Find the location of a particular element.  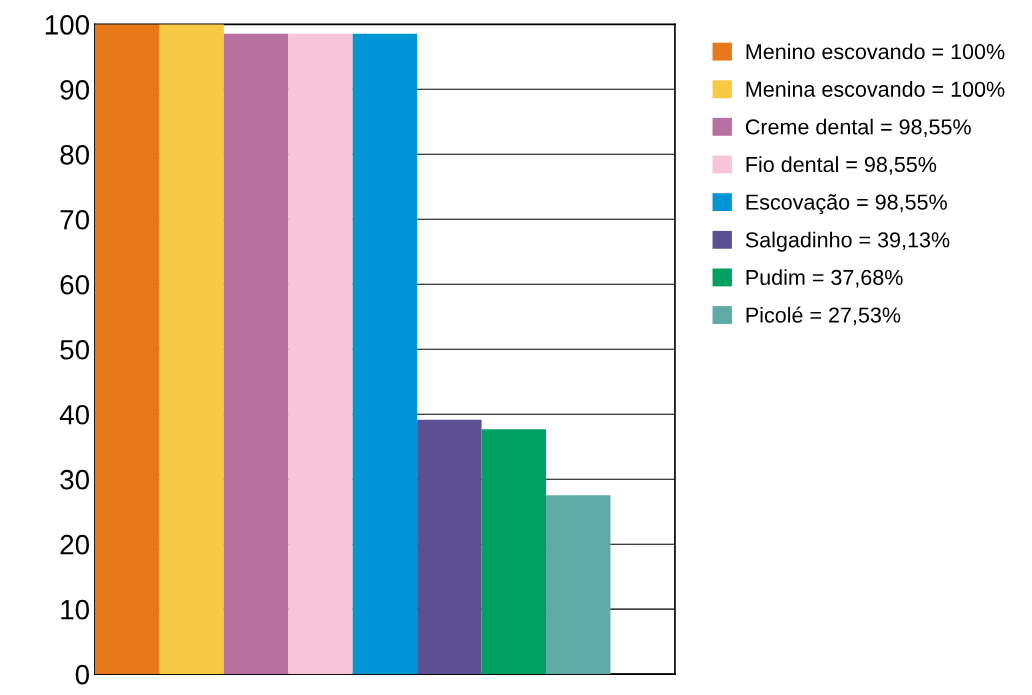

legend-label: Fio dental = 98,55% is located at coordinates (841, 165).